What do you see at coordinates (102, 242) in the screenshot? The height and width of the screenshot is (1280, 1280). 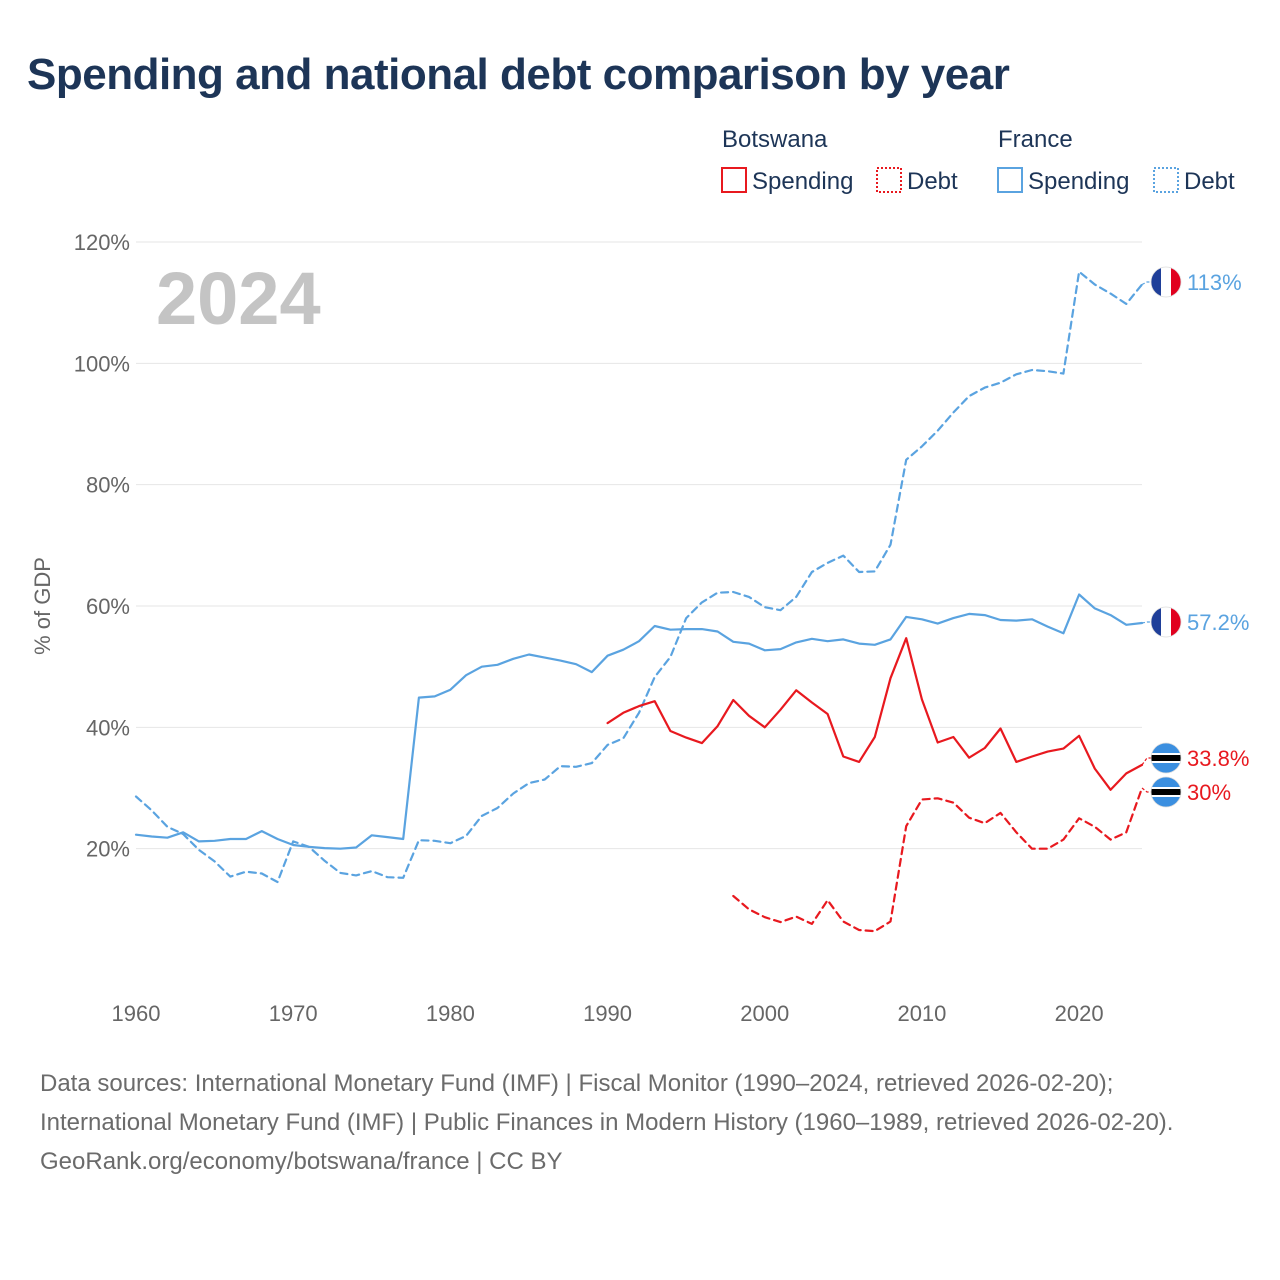 I see `y-tick-label: 120%` at bounding box center [102, 242].